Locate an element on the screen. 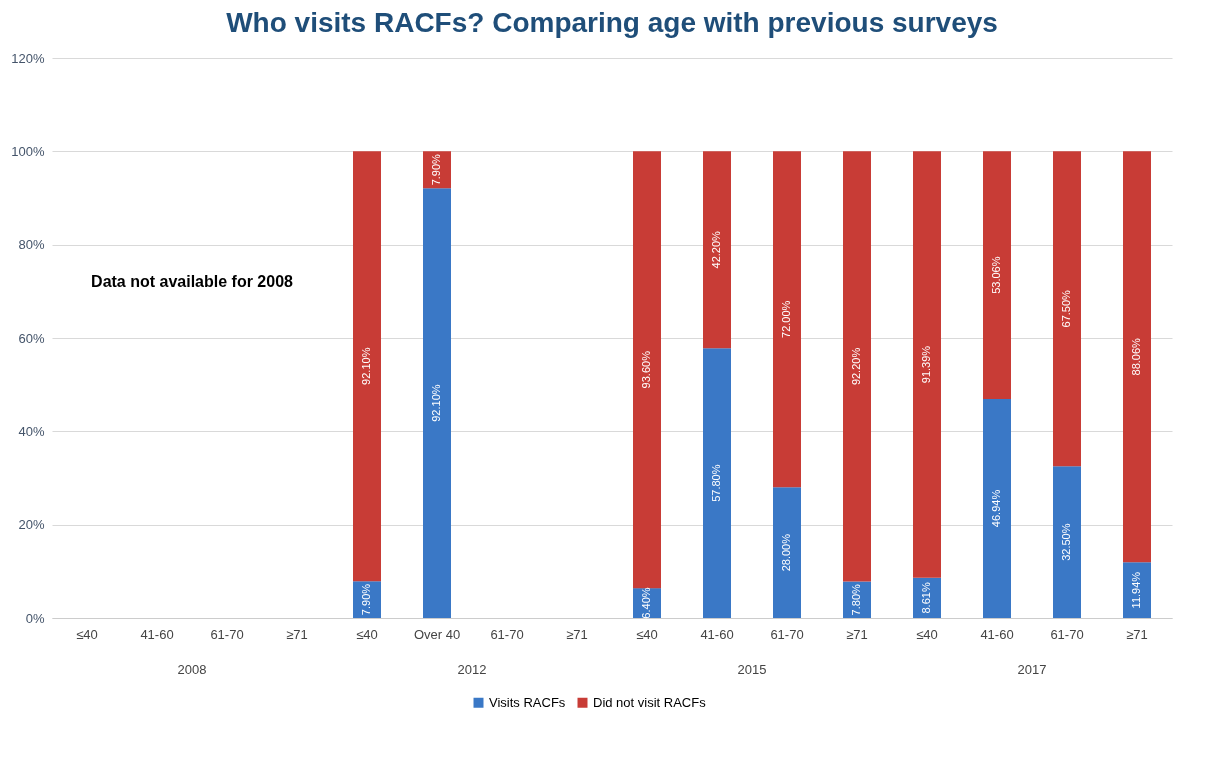 The image size is (1218, 769). x-tick-label: Over 40 is located at coordinates (437, 634).